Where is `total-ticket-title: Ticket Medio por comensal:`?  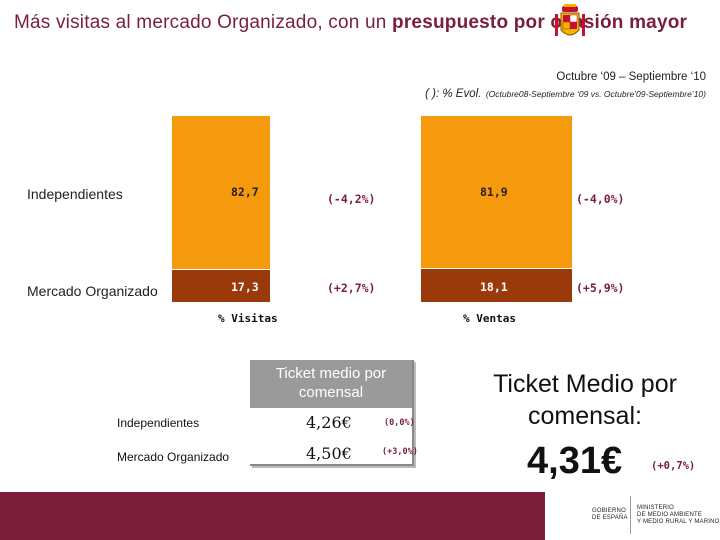
total-ticket-title: Ticket Medio por comensal: is located at coordinates (585, 400).